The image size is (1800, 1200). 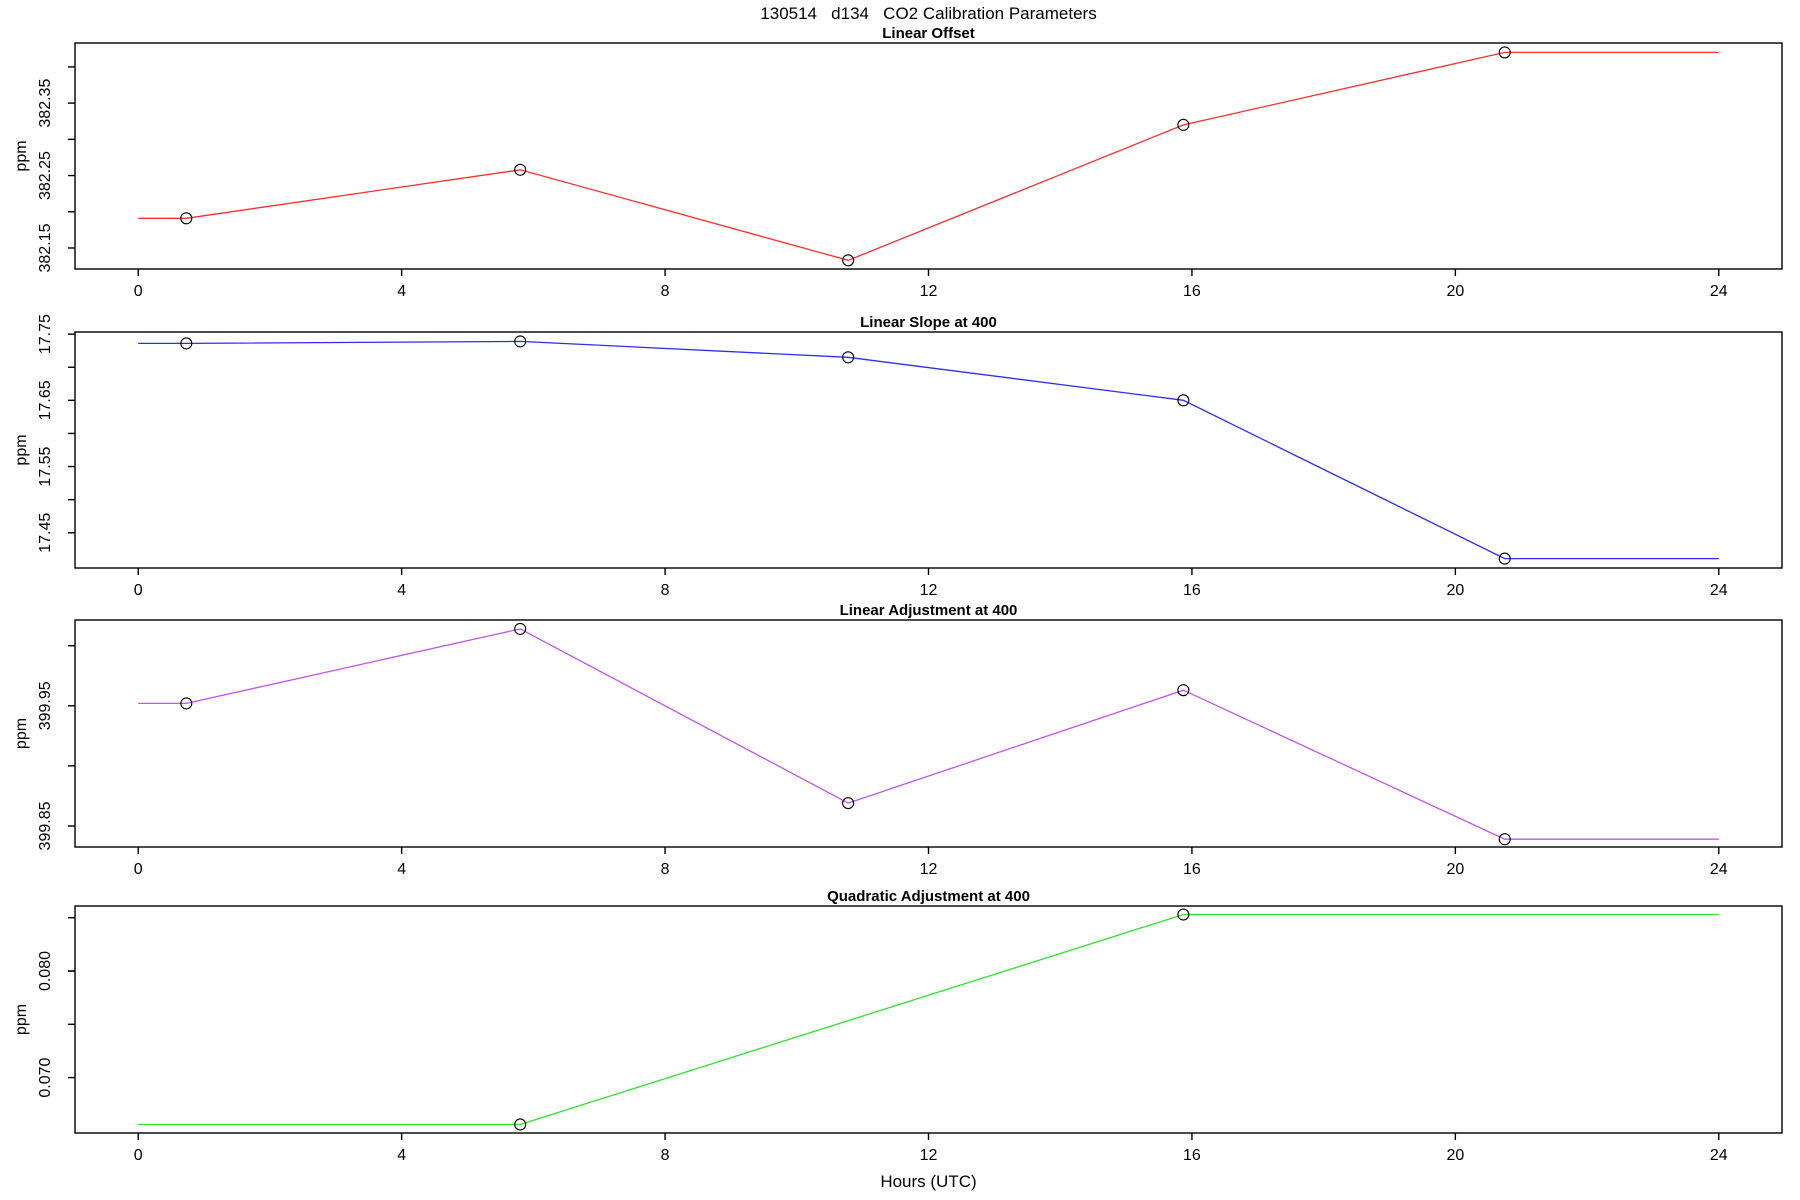 I want to click on y-tick-label: 382.35, so click(x=45, y=103).